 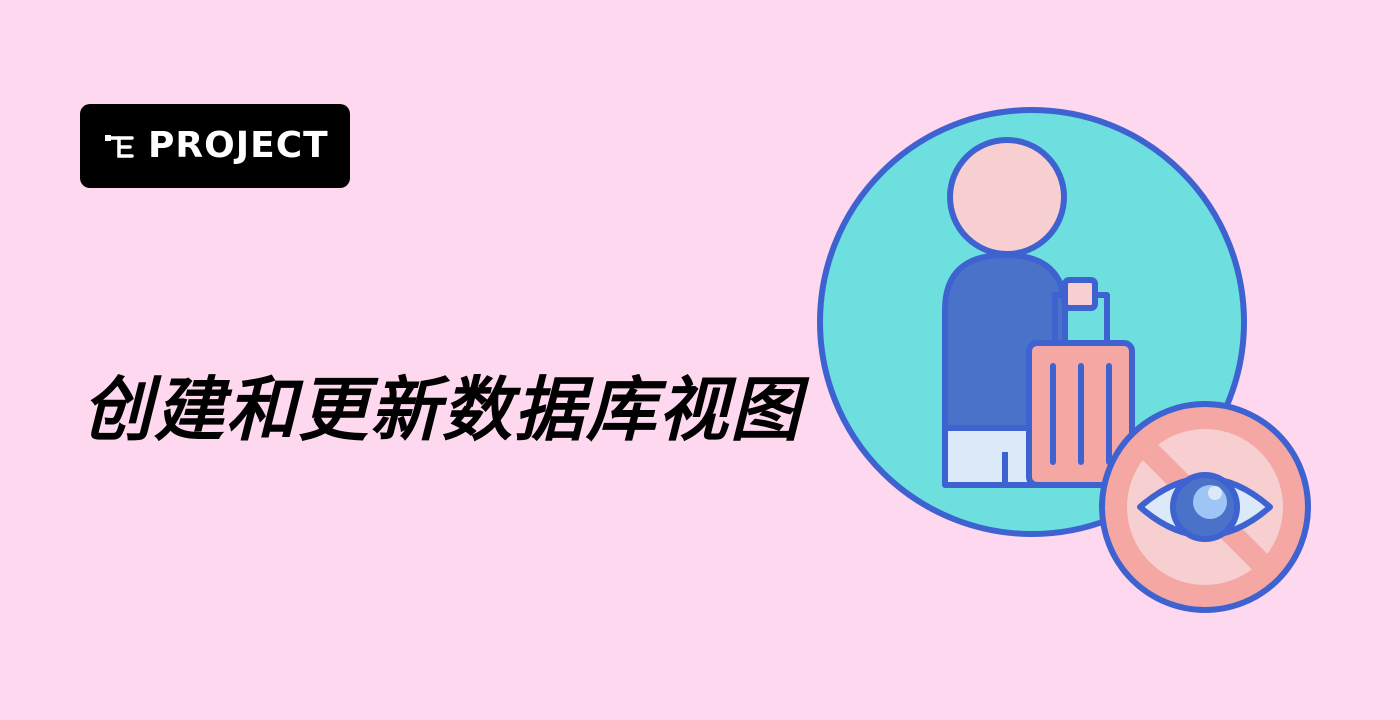 I want to click on labex-logo-icon, so click(x=119, y=146).